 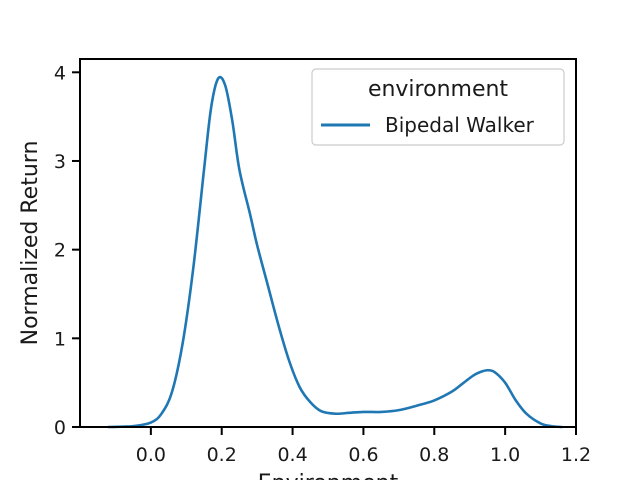 I want to click on x-tick-label: 0.4, so click(x=292, y=455).